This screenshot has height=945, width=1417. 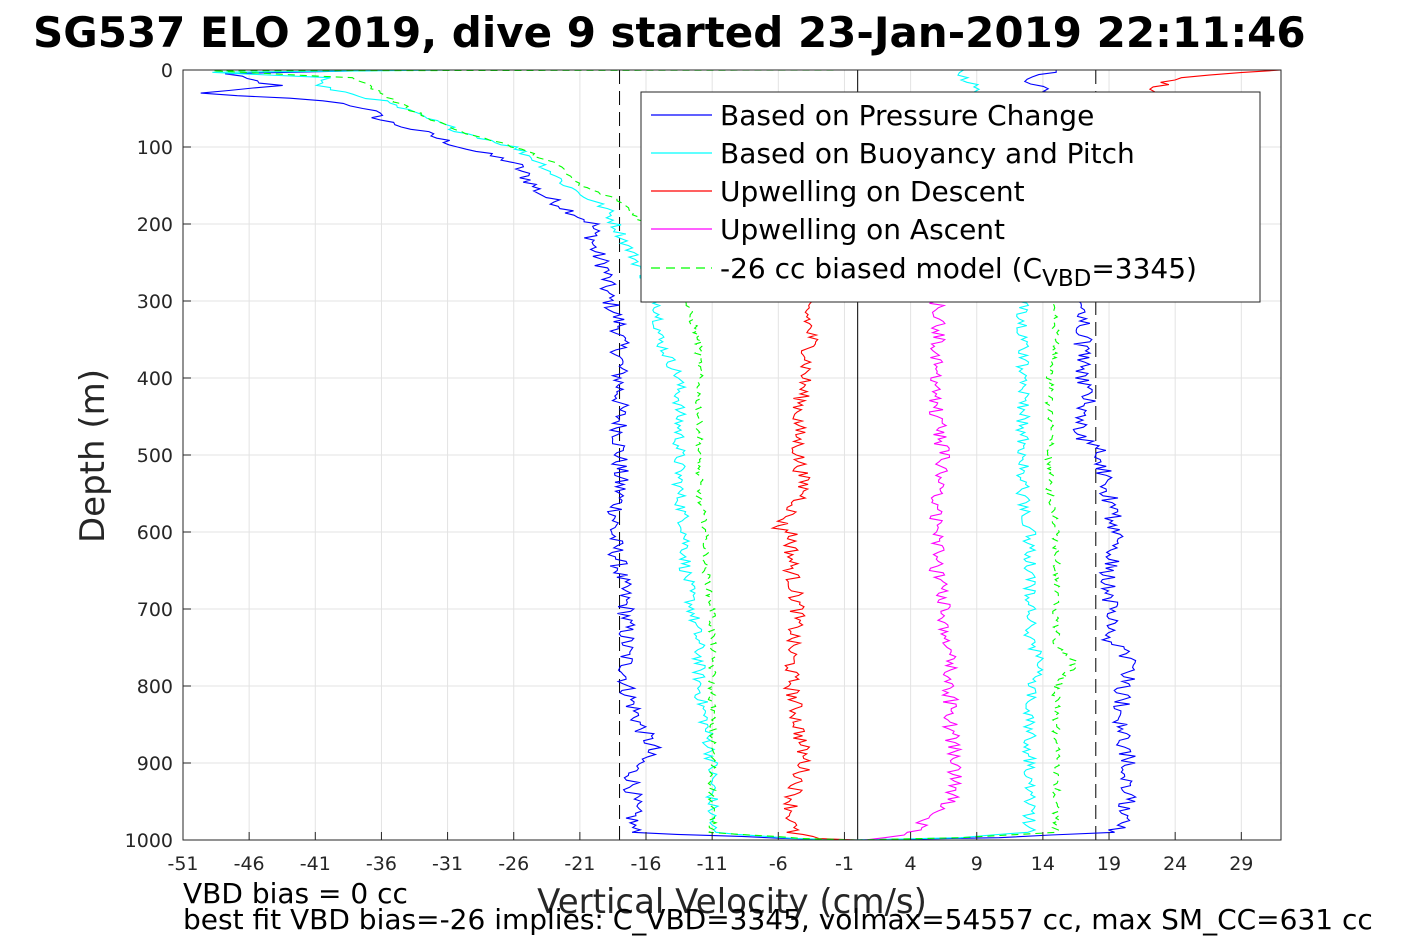 I want to click on y-tick-label: 800, so click(x=155, y=687).